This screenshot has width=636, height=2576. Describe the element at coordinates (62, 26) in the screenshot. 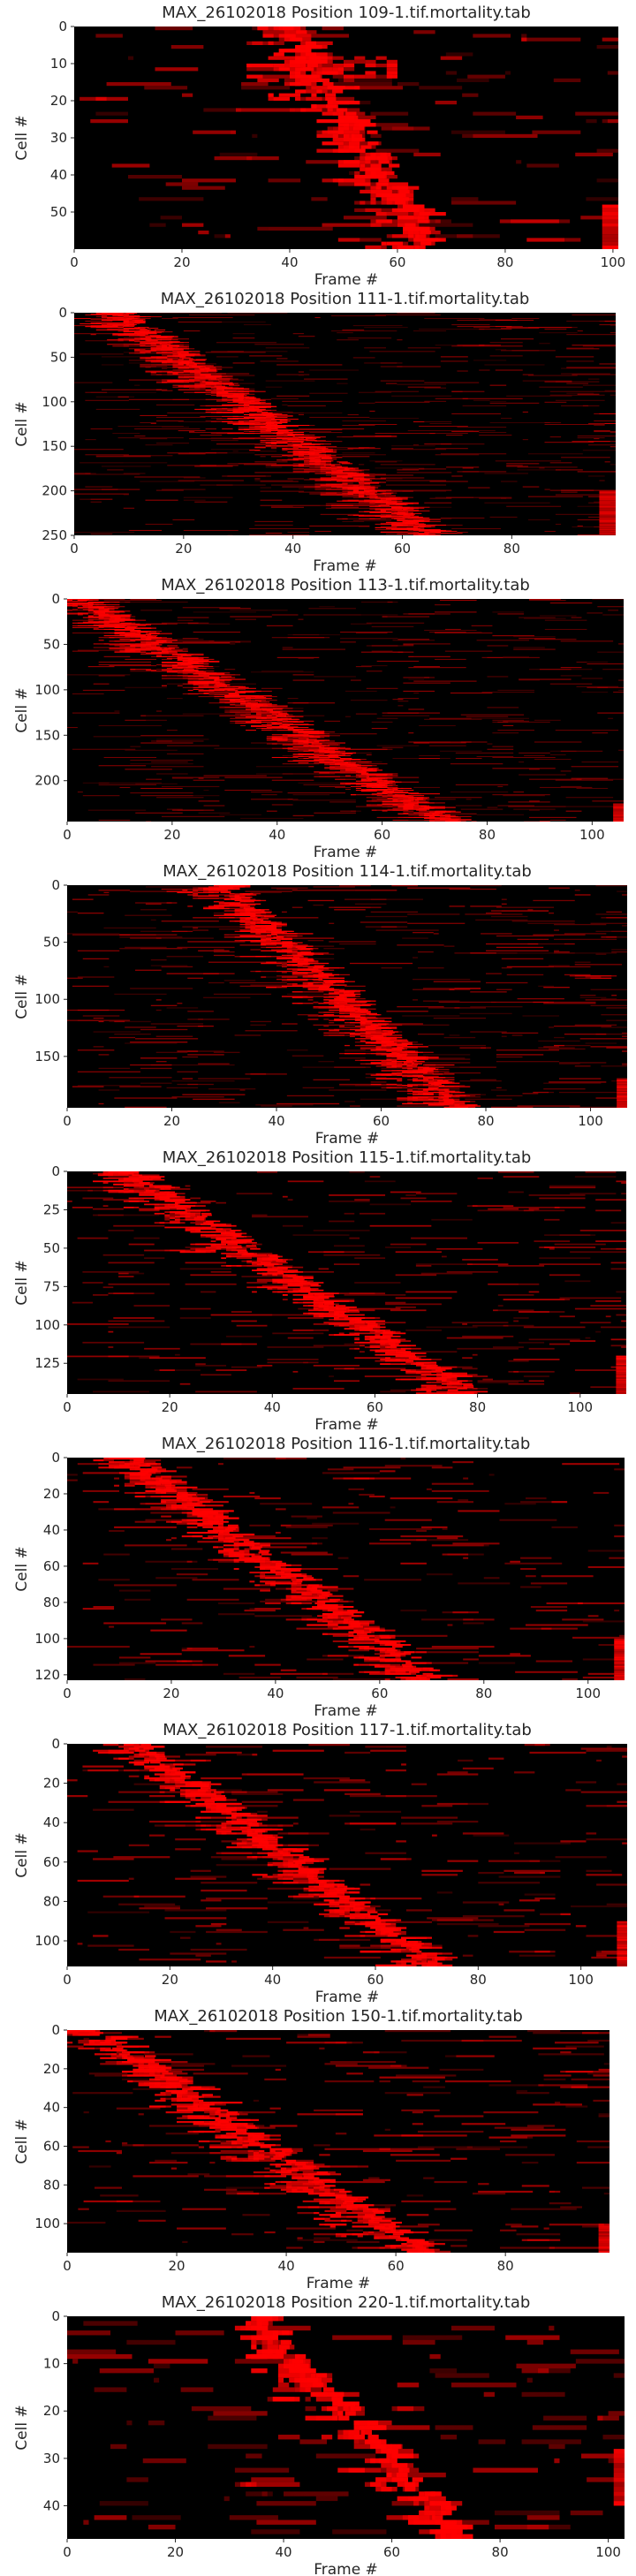

I see `y-tick-label: 0` at that location.